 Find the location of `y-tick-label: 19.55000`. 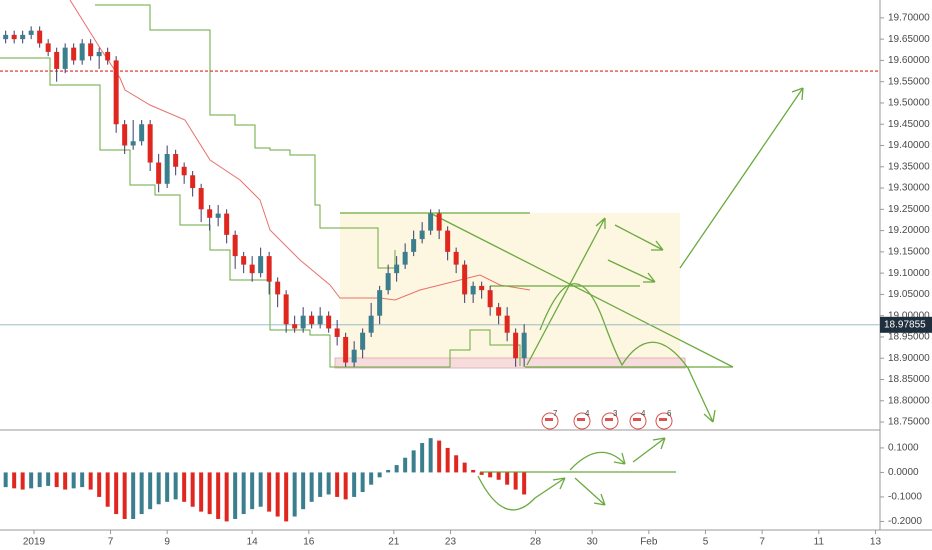

y-tick-label: 19.55000 is located at coordinates (909, 81).